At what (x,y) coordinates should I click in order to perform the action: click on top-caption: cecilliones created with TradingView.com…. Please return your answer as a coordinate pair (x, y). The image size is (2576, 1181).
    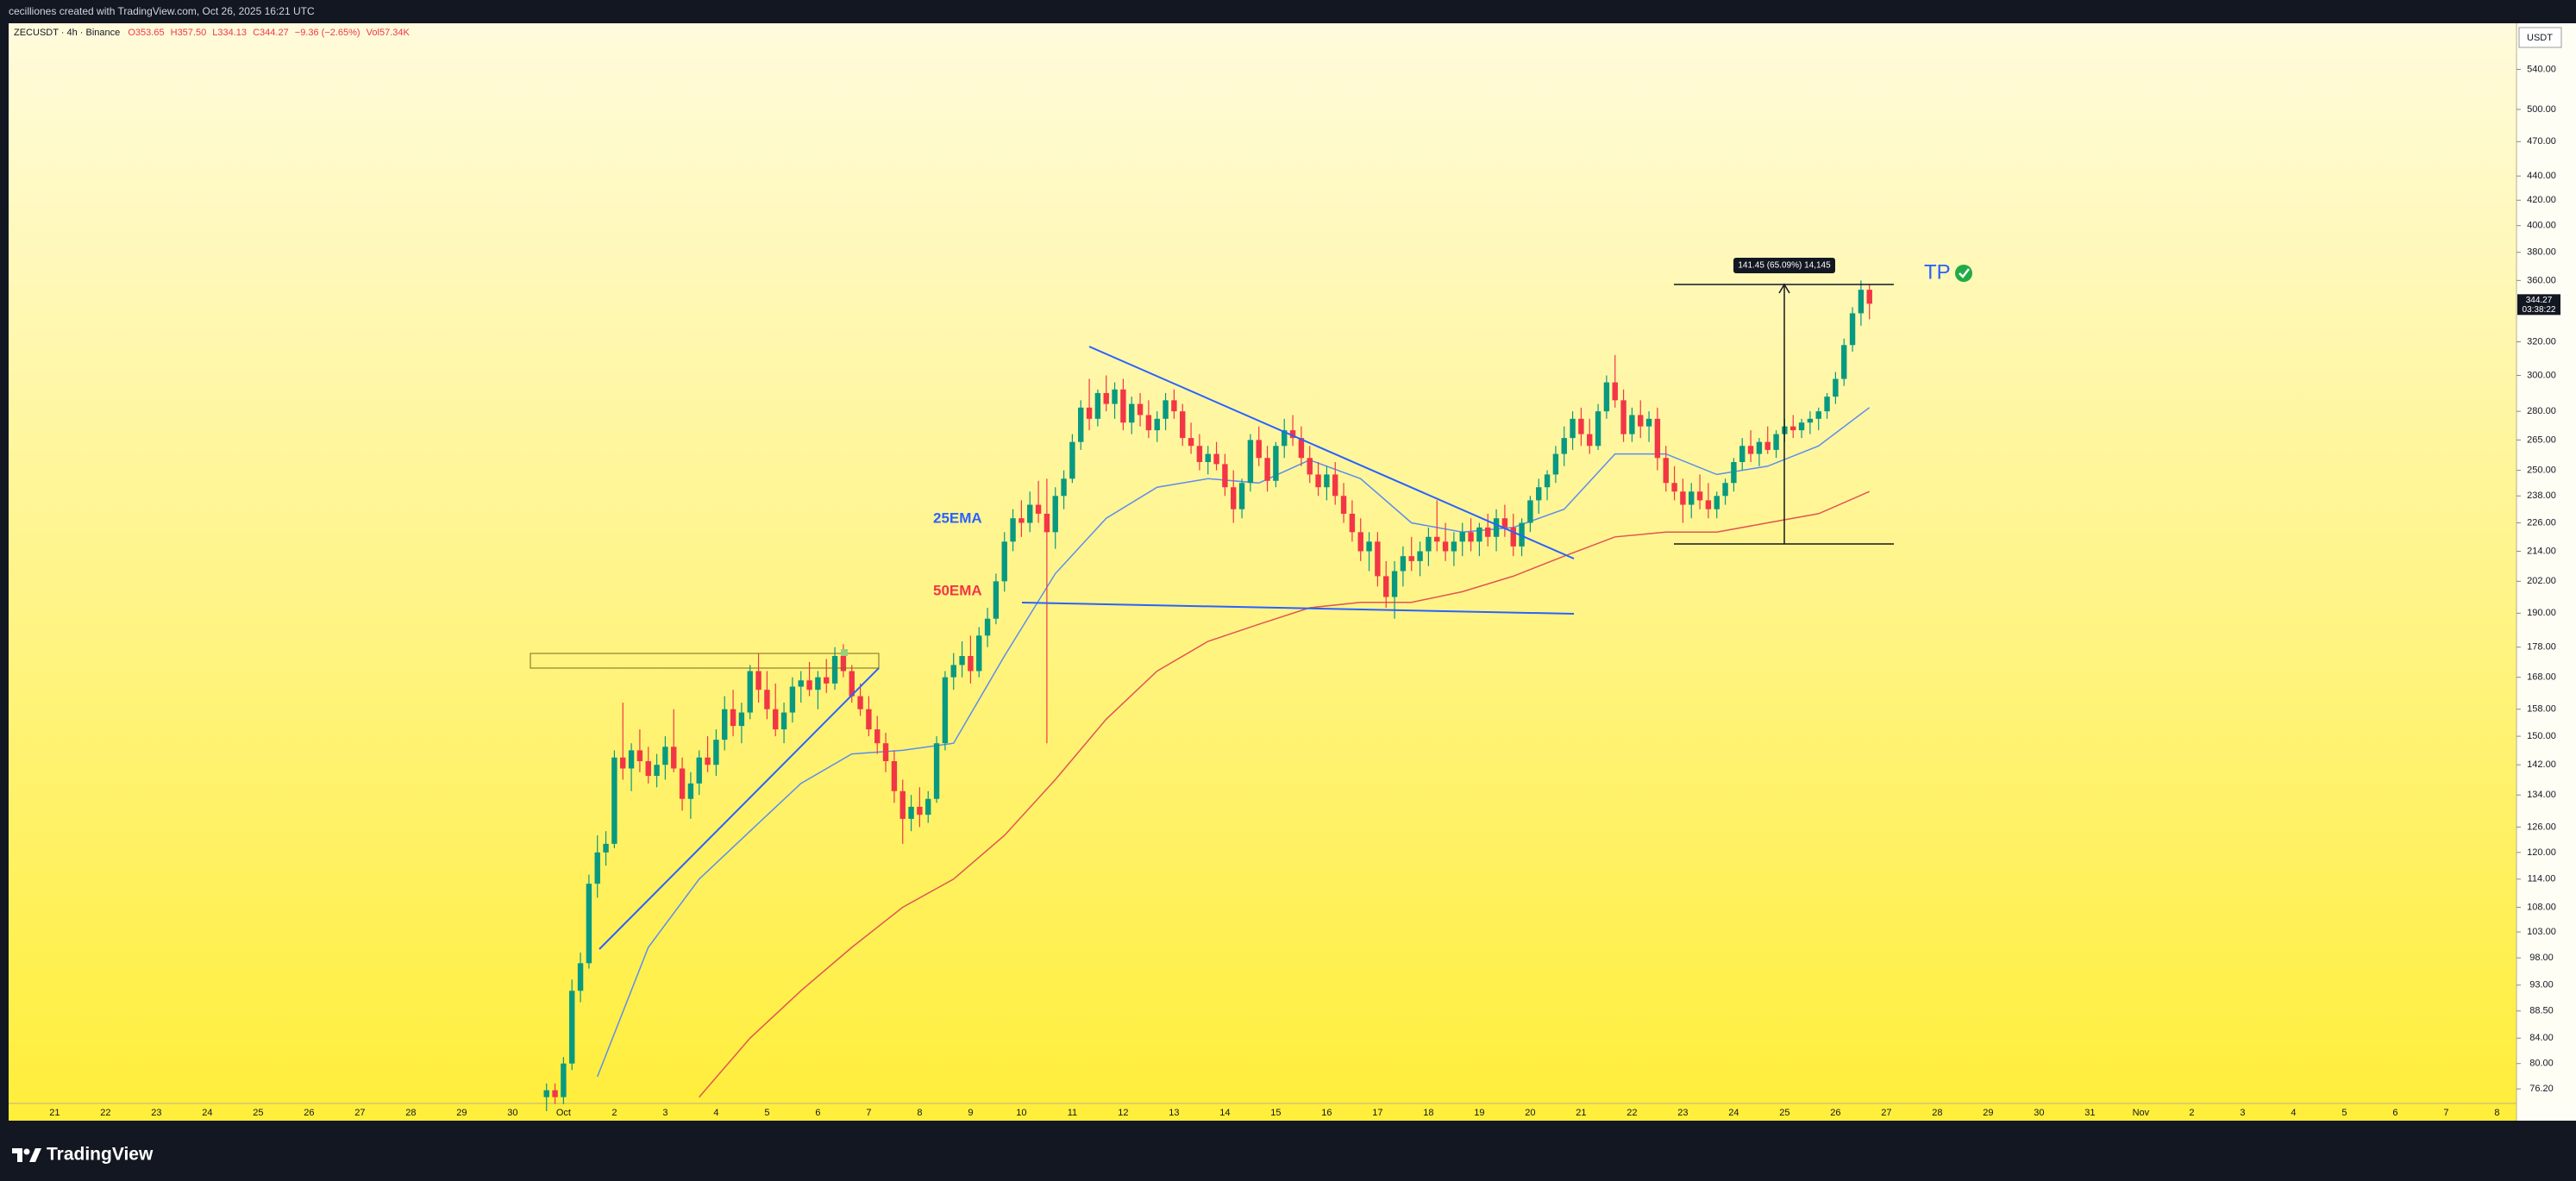
    Looking at the image, I should click on (162, 11).